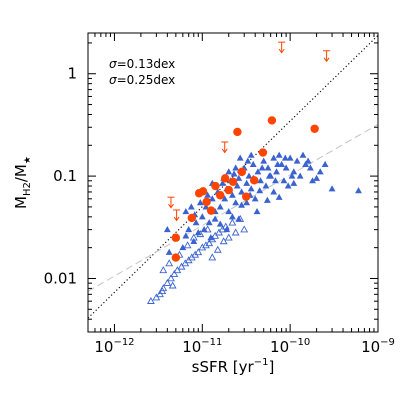 This screenshot has width=415, height=415. What do you see at coordinates (65, 176) in the screenshot?
I see `y-tick-label: 0.1` at bounding box center [65, 176].